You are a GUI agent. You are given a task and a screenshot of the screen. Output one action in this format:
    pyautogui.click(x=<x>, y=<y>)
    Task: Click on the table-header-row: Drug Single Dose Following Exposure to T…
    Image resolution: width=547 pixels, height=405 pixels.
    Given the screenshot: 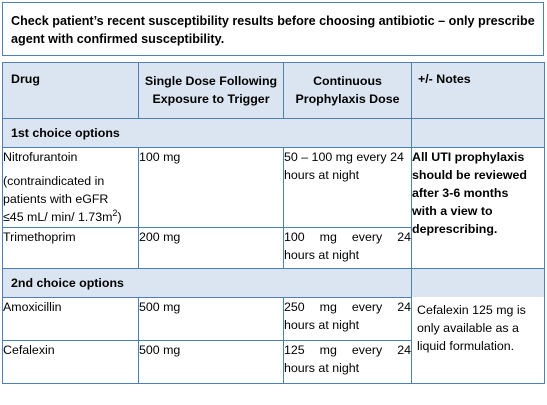 What is the action you would take?
    pyautogui.click(x=273, y=90)
    